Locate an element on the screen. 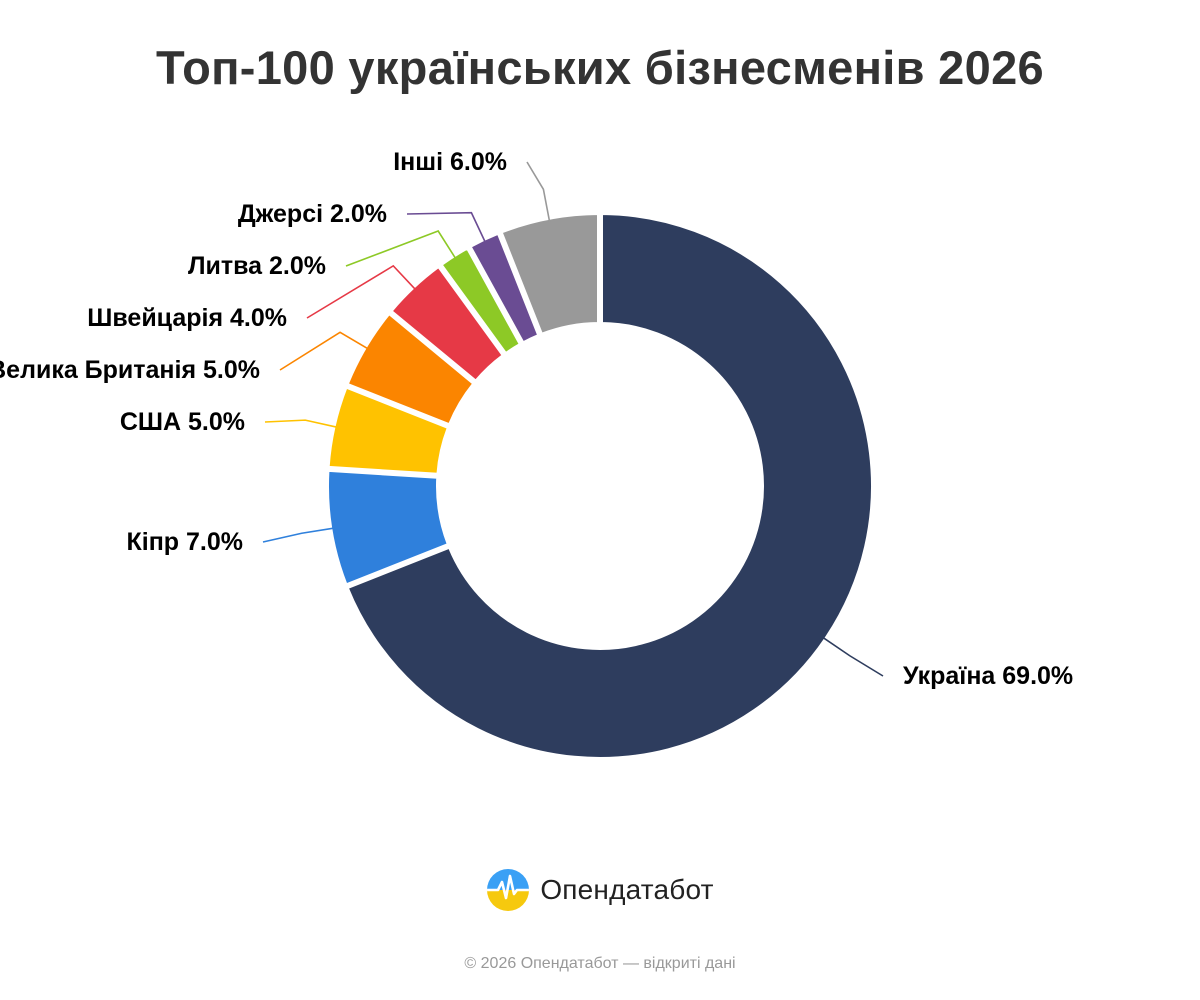  slice-label-6: Литва 2.0% is located at coordinates (257, 266).